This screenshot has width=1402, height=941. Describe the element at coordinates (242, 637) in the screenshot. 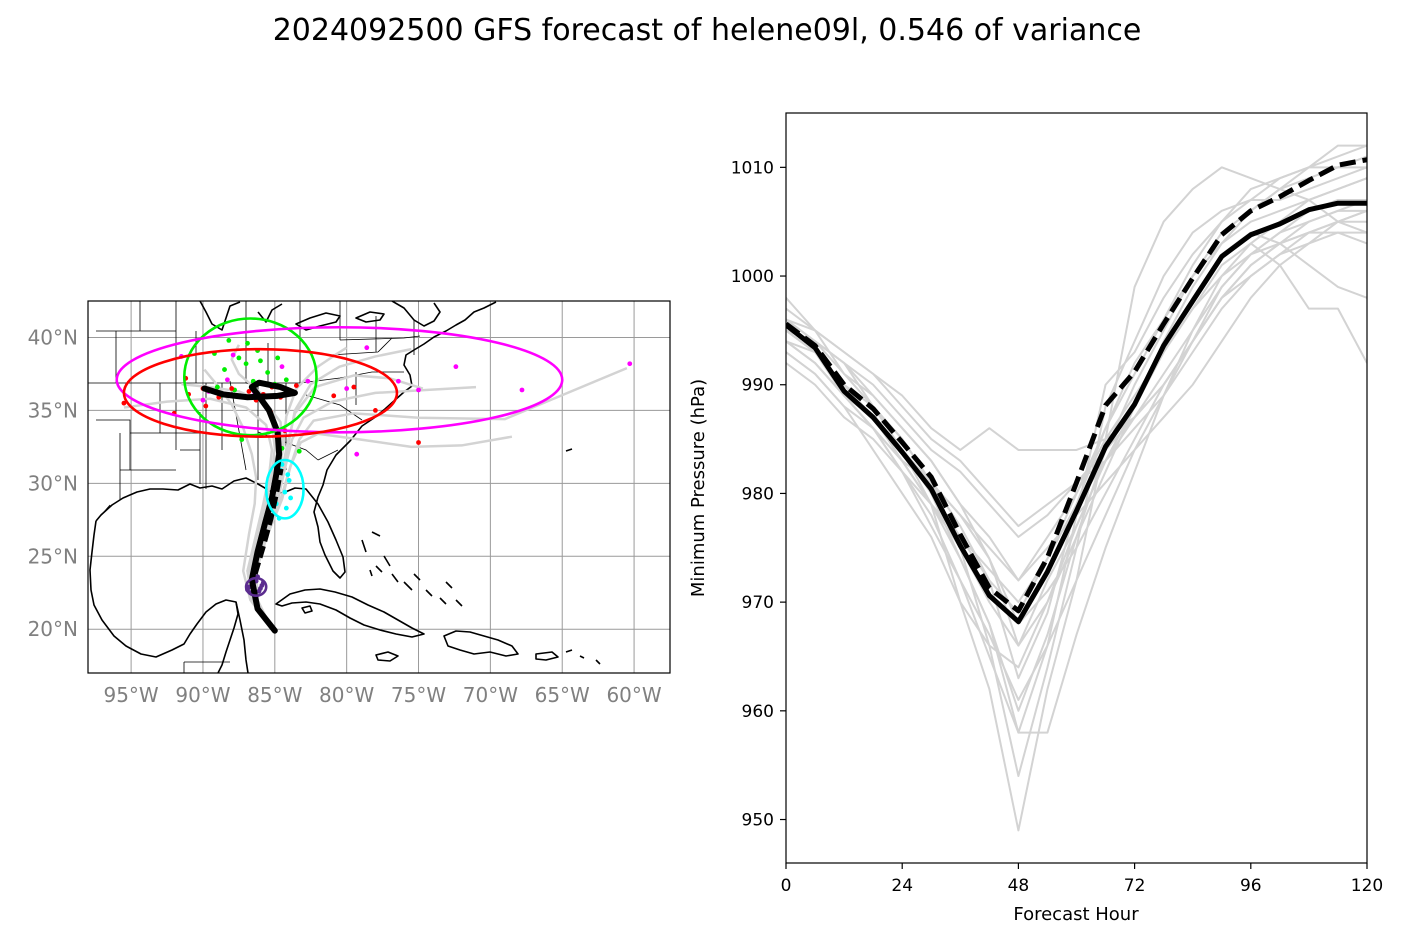

I see `yucatan-east-coast` at that location.